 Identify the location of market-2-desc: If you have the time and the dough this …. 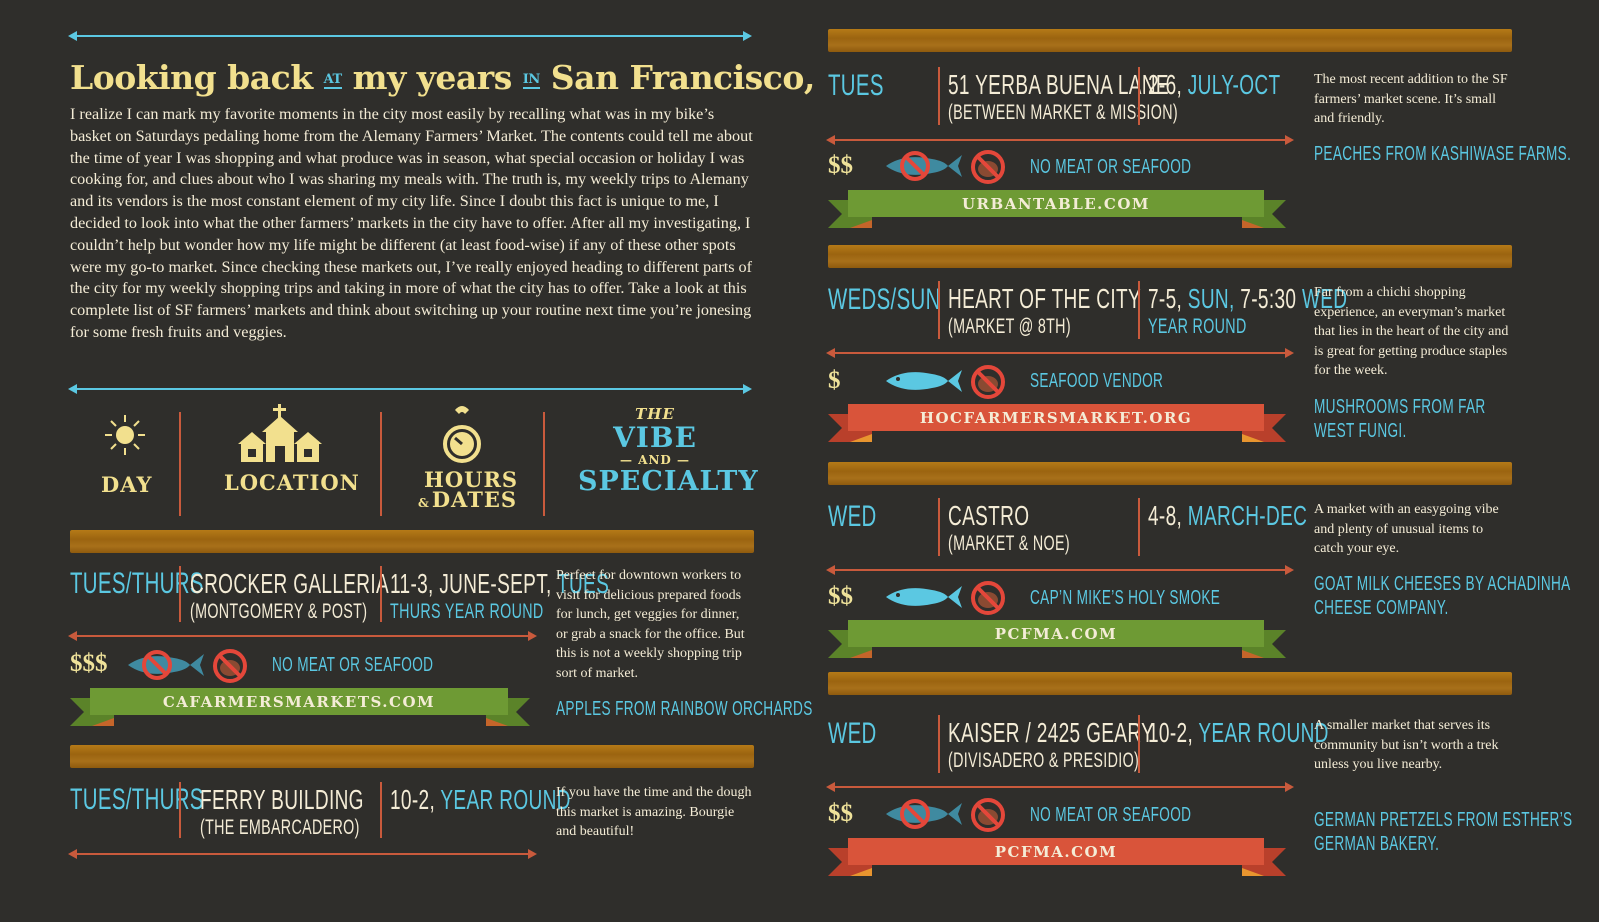
(654, 812).